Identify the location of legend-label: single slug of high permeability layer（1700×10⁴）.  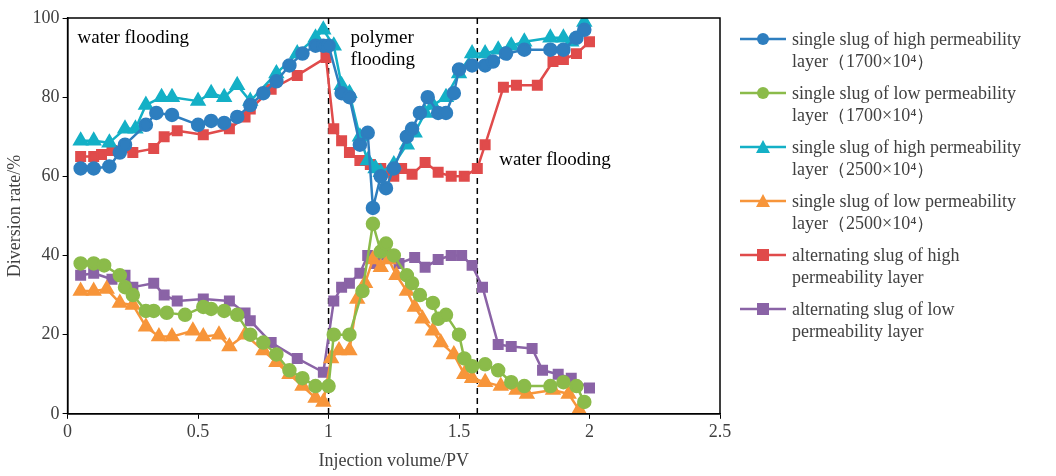
(907, 50).